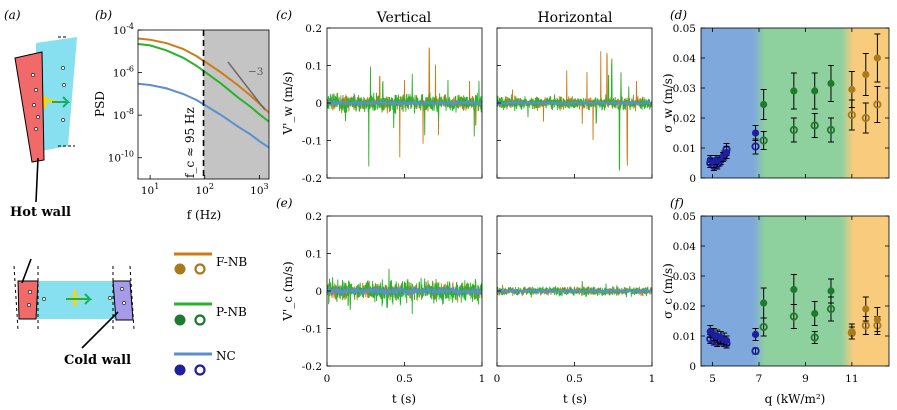  I want to click on sc-xtick-label: 11, so click(851, 379).